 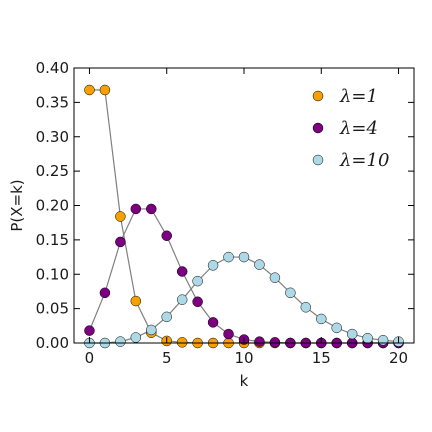 What do you see at coordinates (52, 206) in the screenshot?
I see `y-tick-label: 0.20` at bounding box center [52, 206].